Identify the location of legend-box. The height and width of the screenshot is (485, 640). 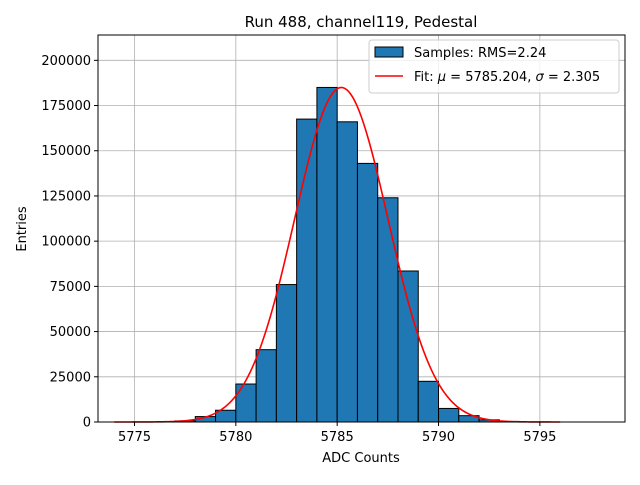
(494, 66).